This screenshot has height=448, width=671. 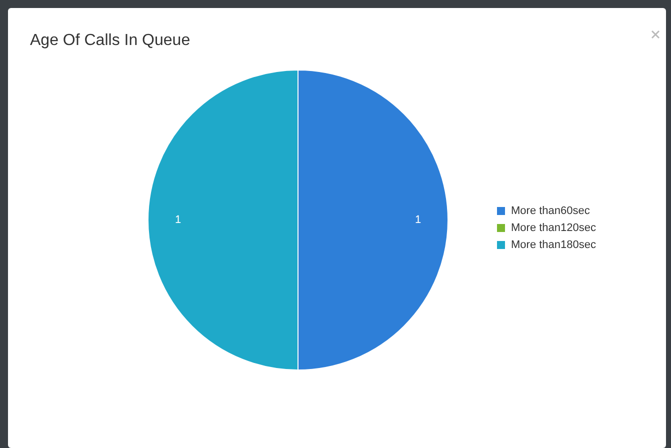 I want to click on legend-label: More than60sec, so click(x=550, y=211).